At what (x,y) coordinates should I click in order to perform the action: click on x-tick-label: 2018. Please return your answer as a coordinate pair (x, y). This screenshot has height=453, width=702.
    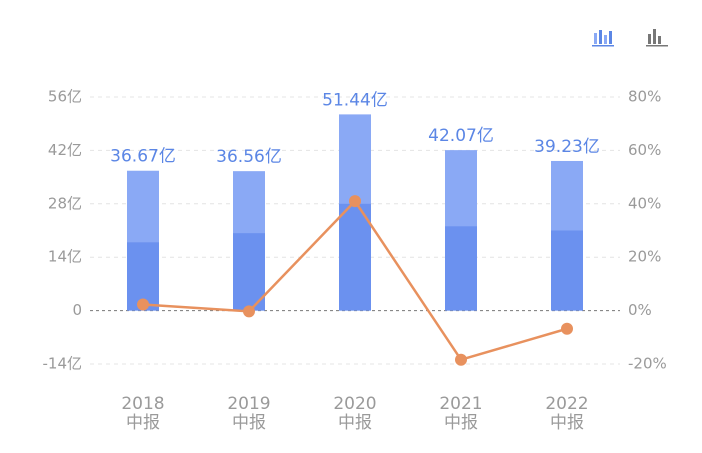
    Looking at the image, I should click on (142, 404).